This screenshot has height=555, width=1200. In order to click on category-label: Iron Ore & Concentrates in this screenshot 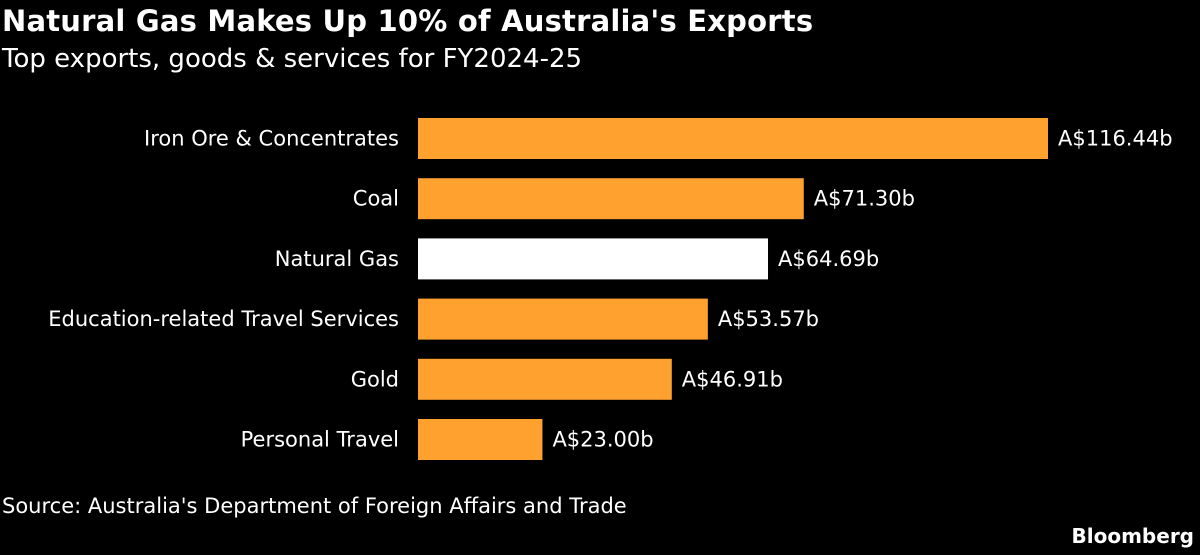, I will do `click(271, 139)`.